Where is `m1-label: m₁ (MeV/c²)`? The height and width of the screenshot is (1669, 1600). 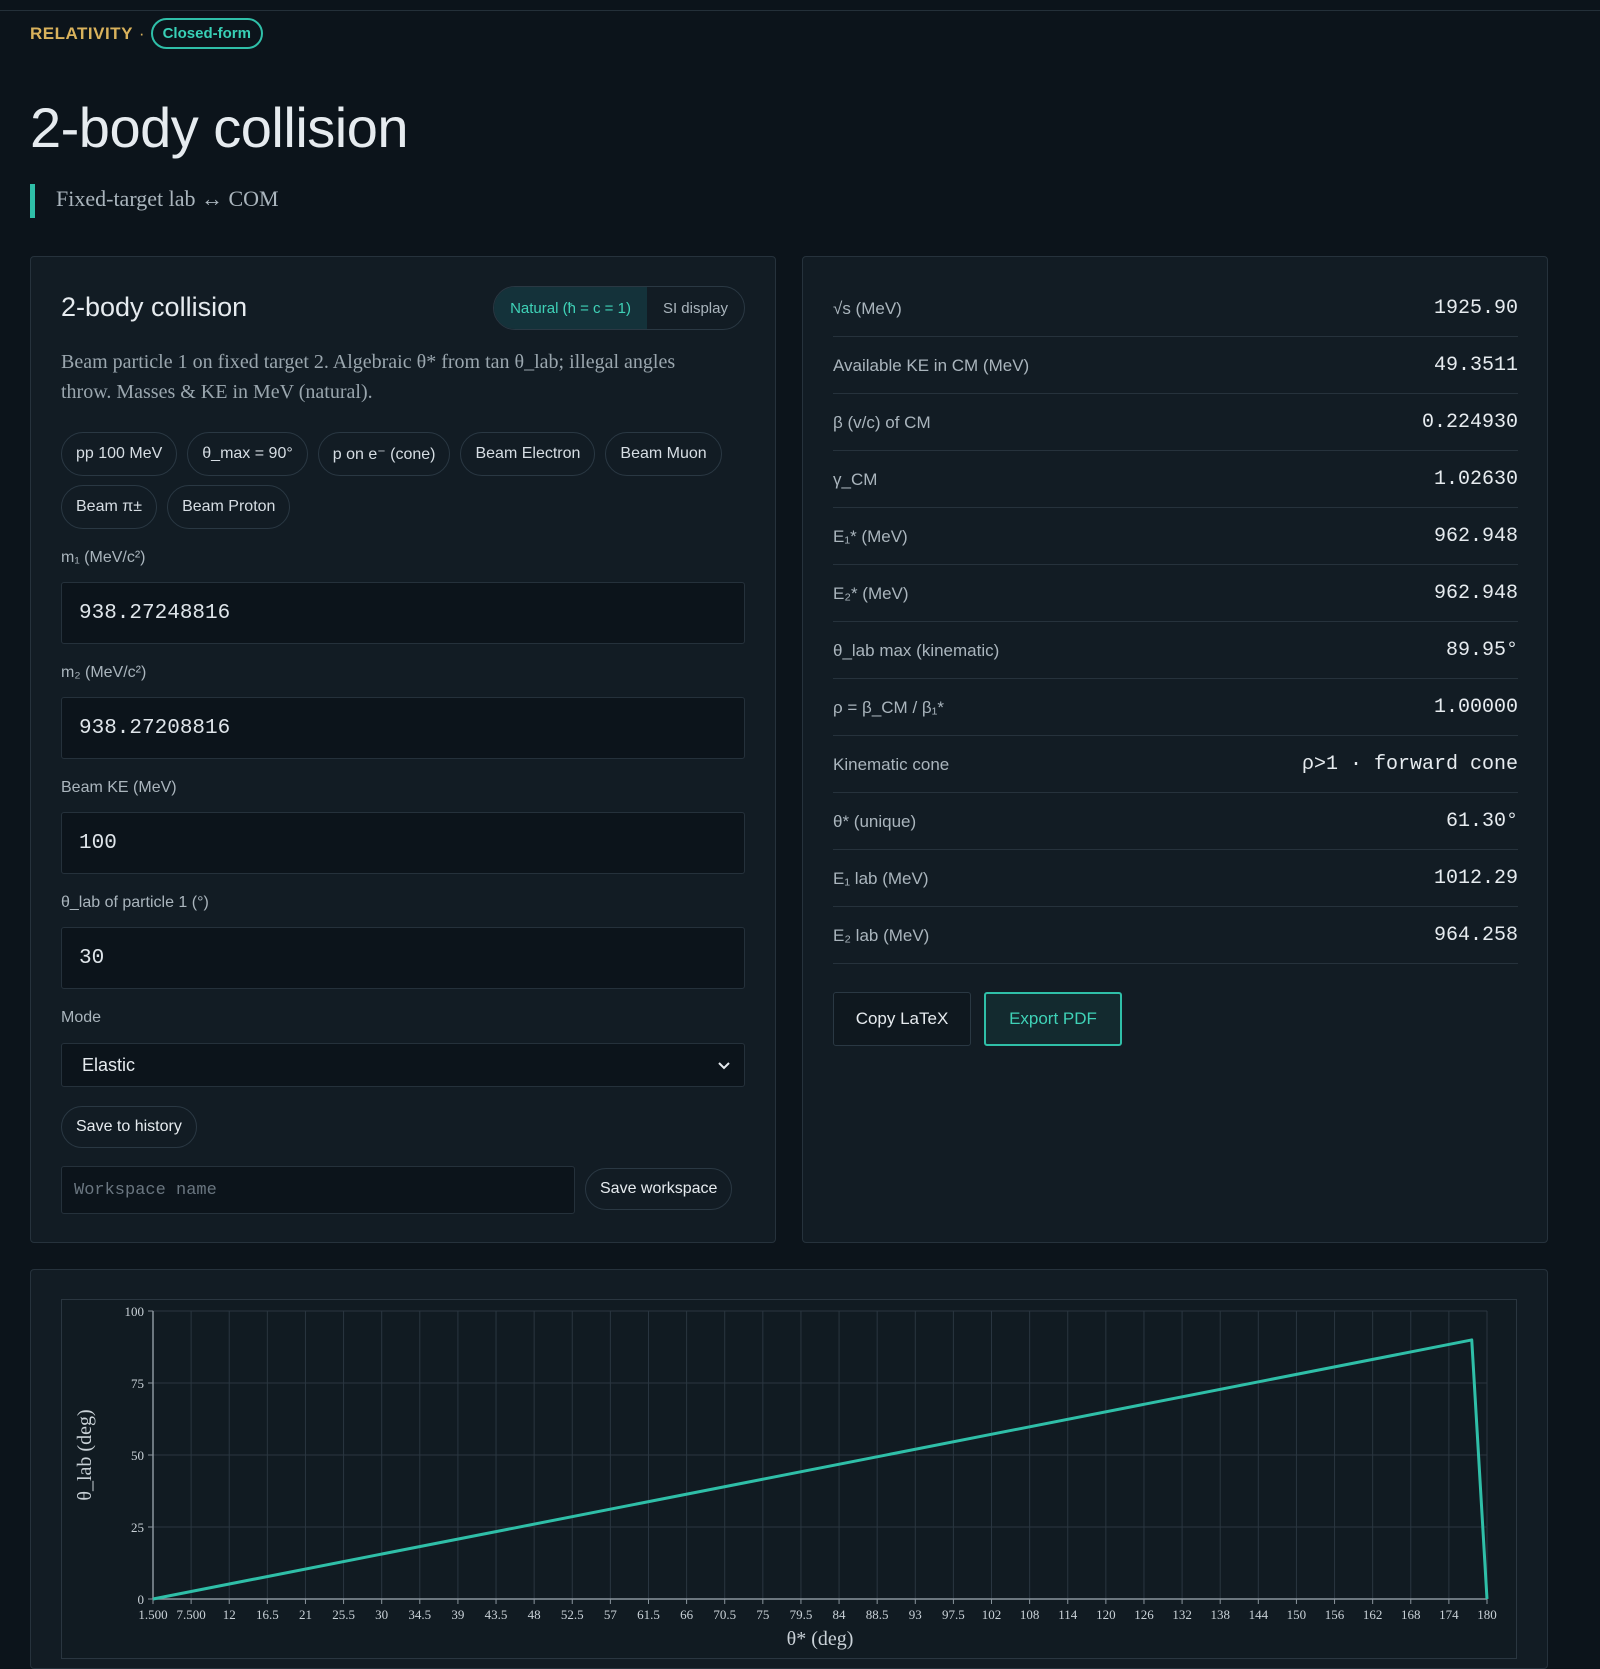 m1-label: m₁ (MeV/c²) is located at coordinates (103, 557).